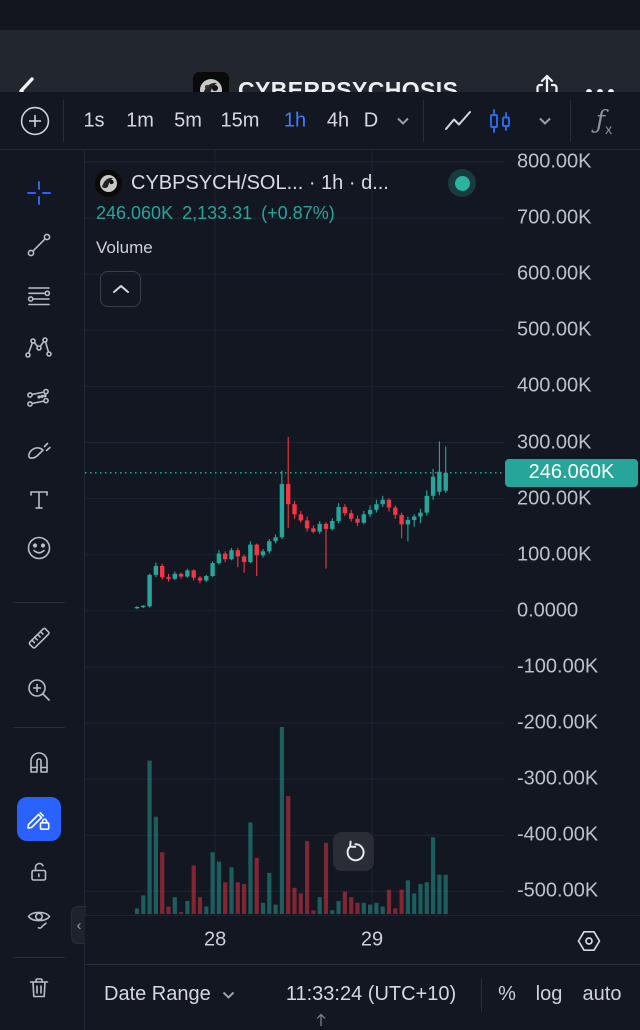  What do you see at coordinates (338, 120) in the screenshot?
I see `timeframe-4h: 4h` at bounding box center [338, 120].